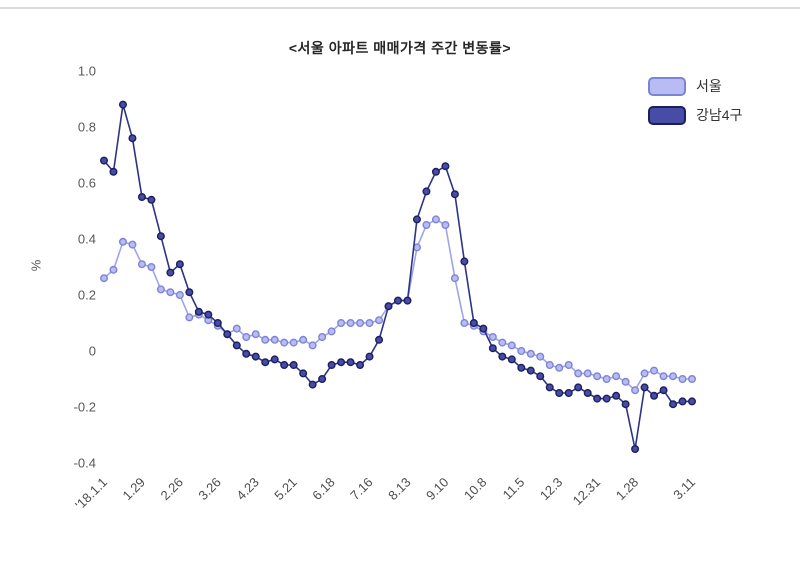 This screenshot has width=800, height=575. I want to click on legend-item-gangnam4: 강남4구, so click(695, 115).